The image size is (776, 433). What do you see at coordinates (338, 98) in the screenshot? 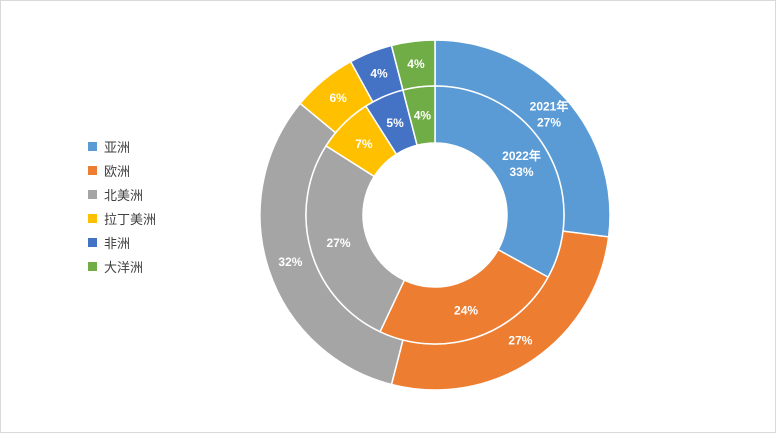
I see `outer-ring-label-latin-america: 6%` at bounding box center [338, 98].